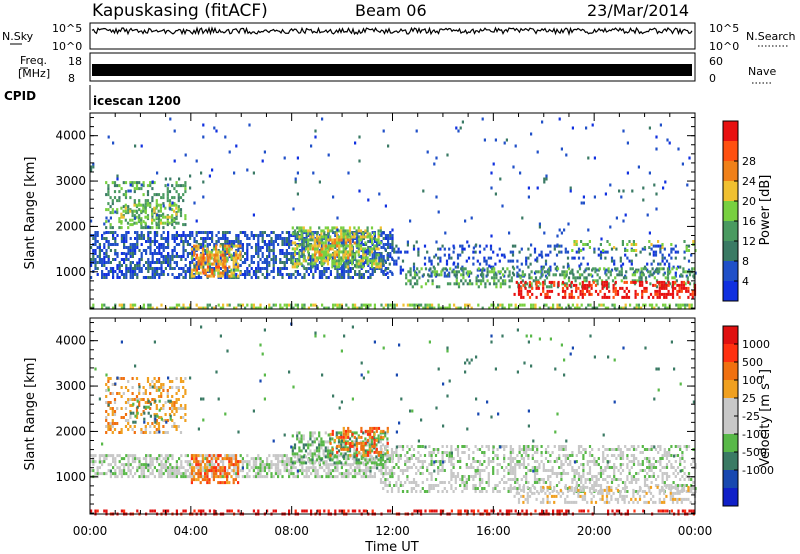  I want to click on y-tick-label: 4000, so click(70, 136).